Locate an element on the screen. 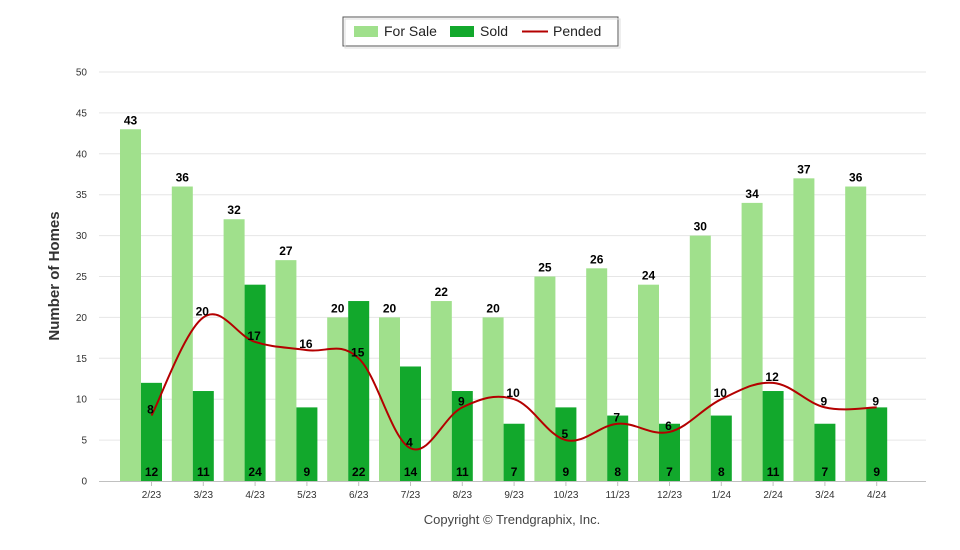  y-tick-label: 5 is located at coordinates (84, 441).